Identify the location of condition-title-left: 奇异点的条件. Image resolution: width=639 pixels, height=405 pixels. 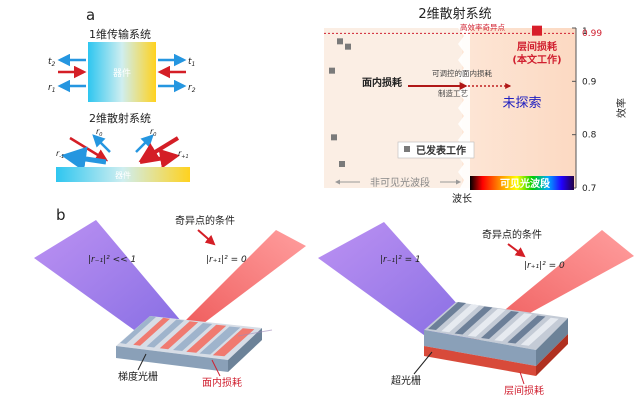
(205, 220).